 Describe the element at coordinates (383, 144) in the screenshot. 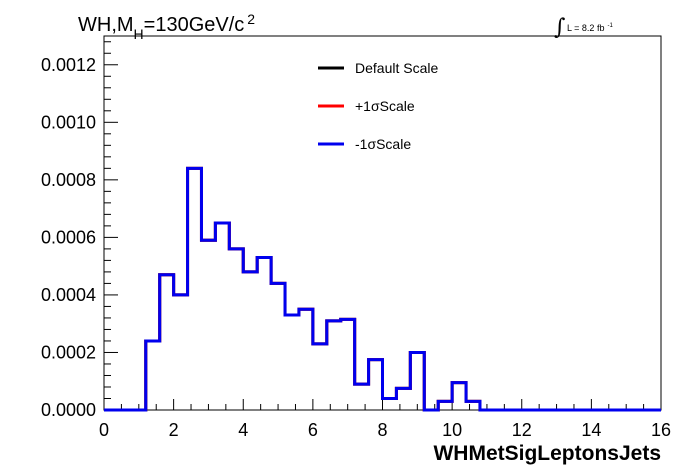

I see `legend-label: -1σScale` at that location.